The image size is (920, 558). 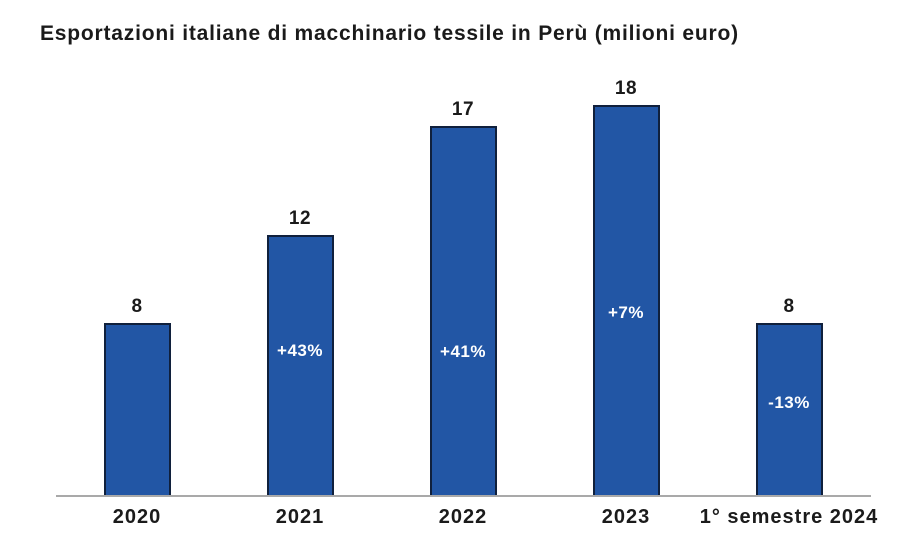 I want to click on bar-semestre-2024: -13%, so click(x=789, y=410).